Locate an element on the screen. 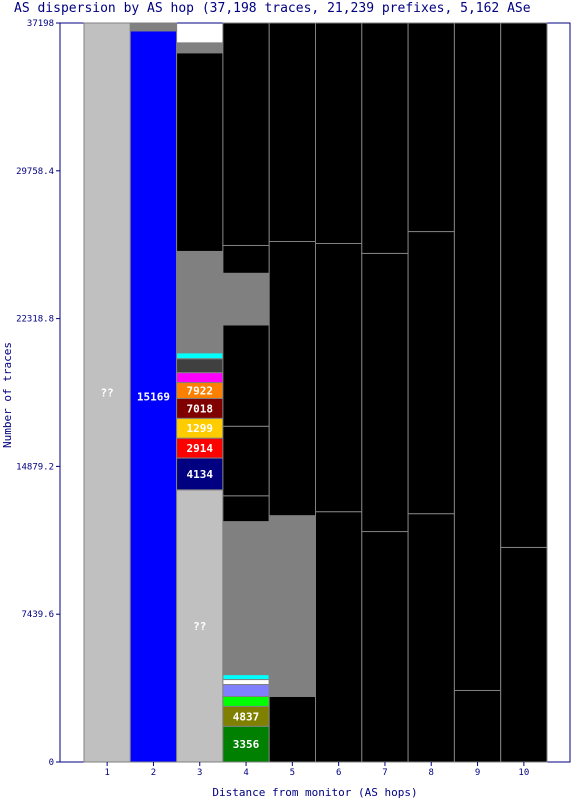 This screenshot has height=800, width=573. y-tick-label: 22318.8 is located at coordinates (35, 320).